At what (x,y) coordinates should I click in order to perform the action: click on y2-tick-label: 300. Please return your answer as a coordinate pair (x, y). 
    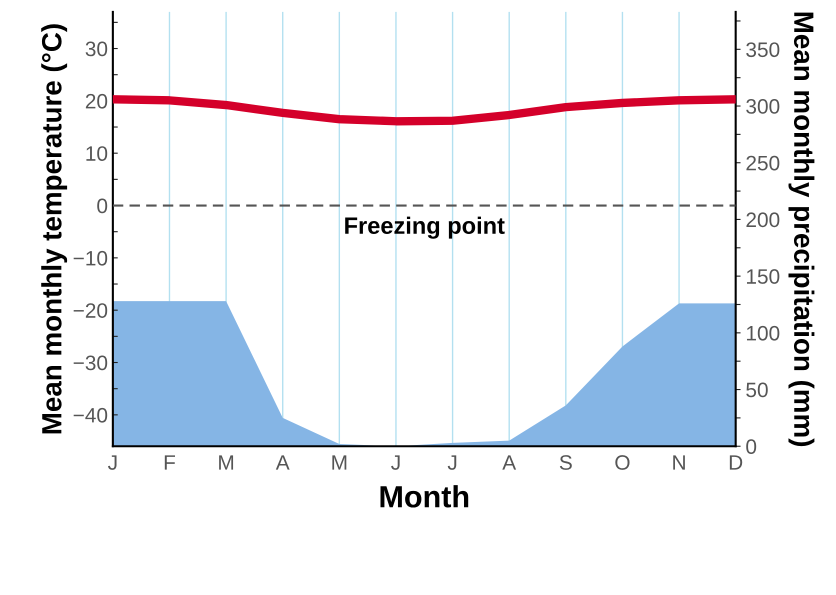
    Looking at the image, I should click on (763, 106).